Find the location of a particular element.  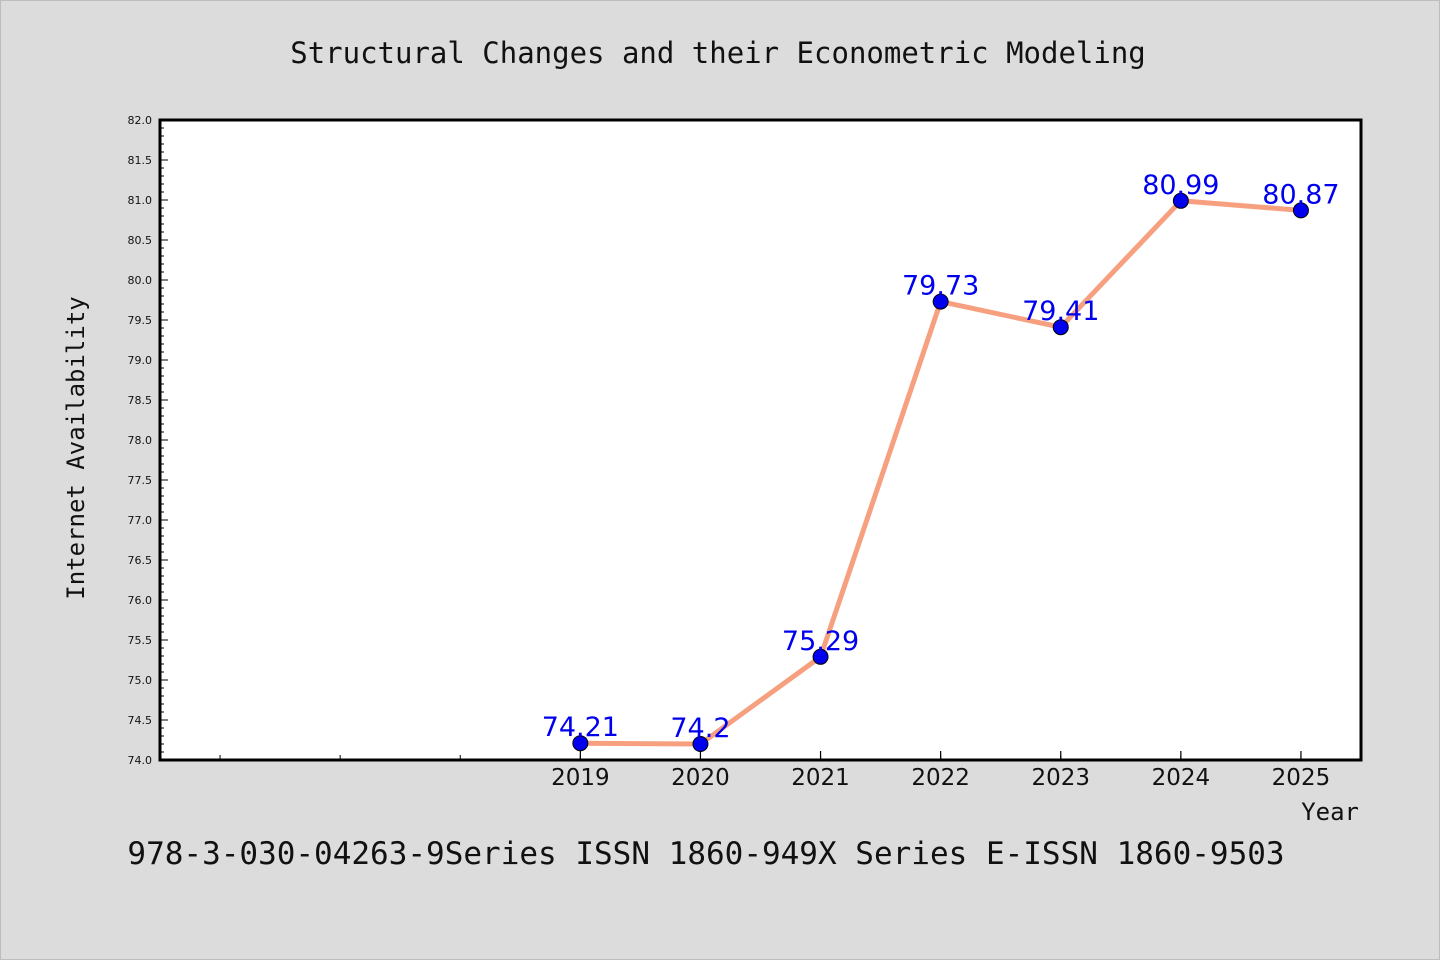

x-axis: 2019 2020 2021 2022 2023 2024 2025 is located at coordinates (775, 771).